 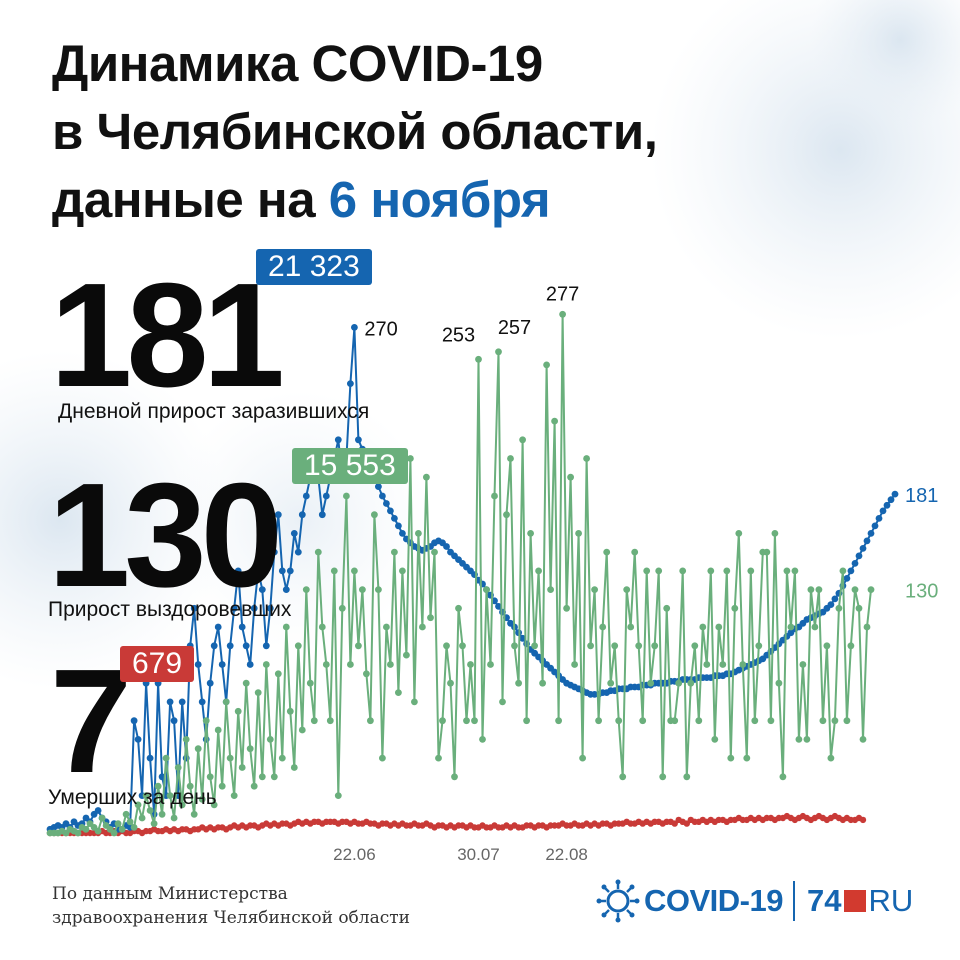 What do you see at coordinates (891, 900) in the screenshot?
I see `logo-ru: RU` at bounding box center [891, 900].